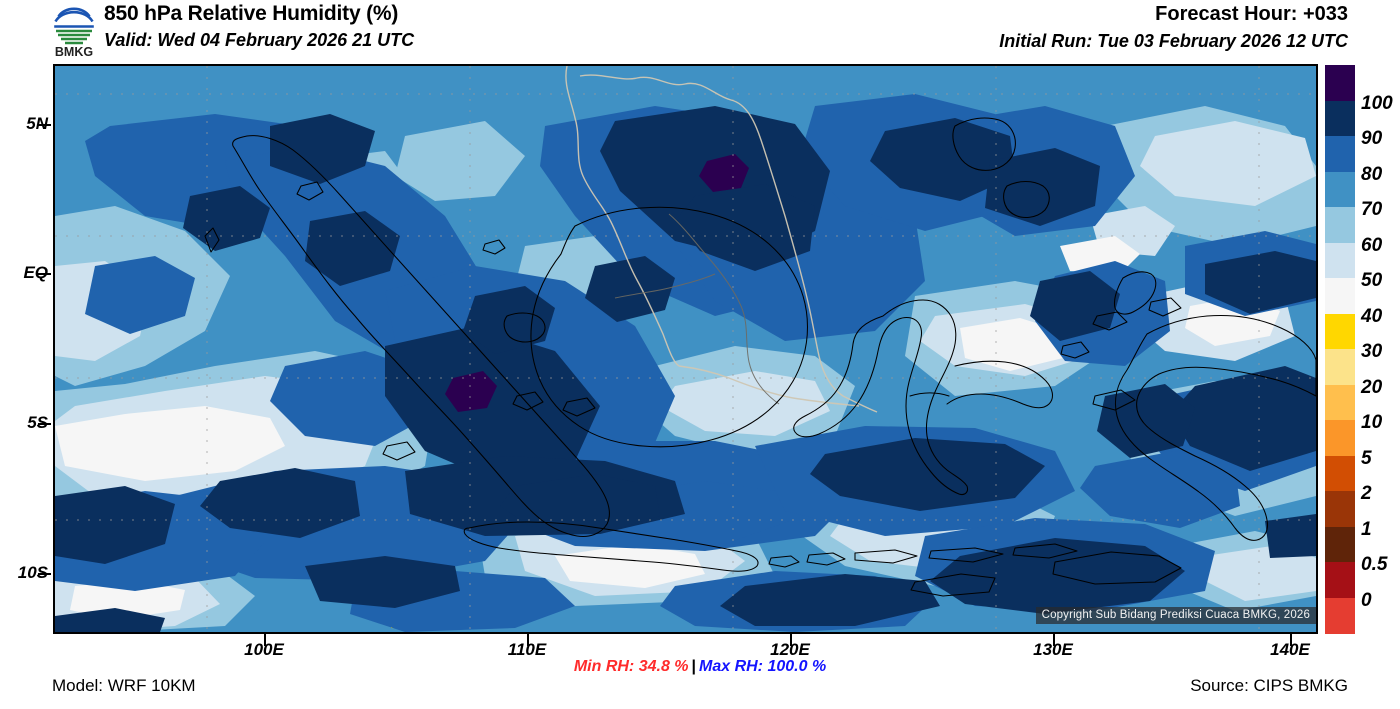 The width and height of the screenshot is (1400, 709). I want to click on colorbar-label-2: 2, so click(1366, 493).